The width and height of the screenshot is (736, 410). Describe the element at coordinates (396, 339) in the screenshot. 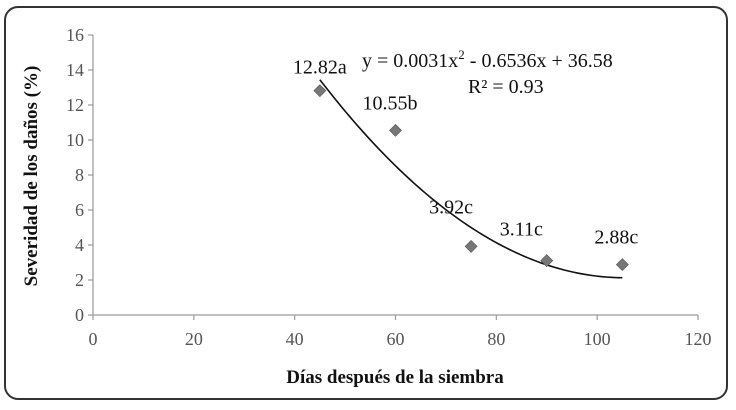

I see `x-tick-label: 60` at that location.